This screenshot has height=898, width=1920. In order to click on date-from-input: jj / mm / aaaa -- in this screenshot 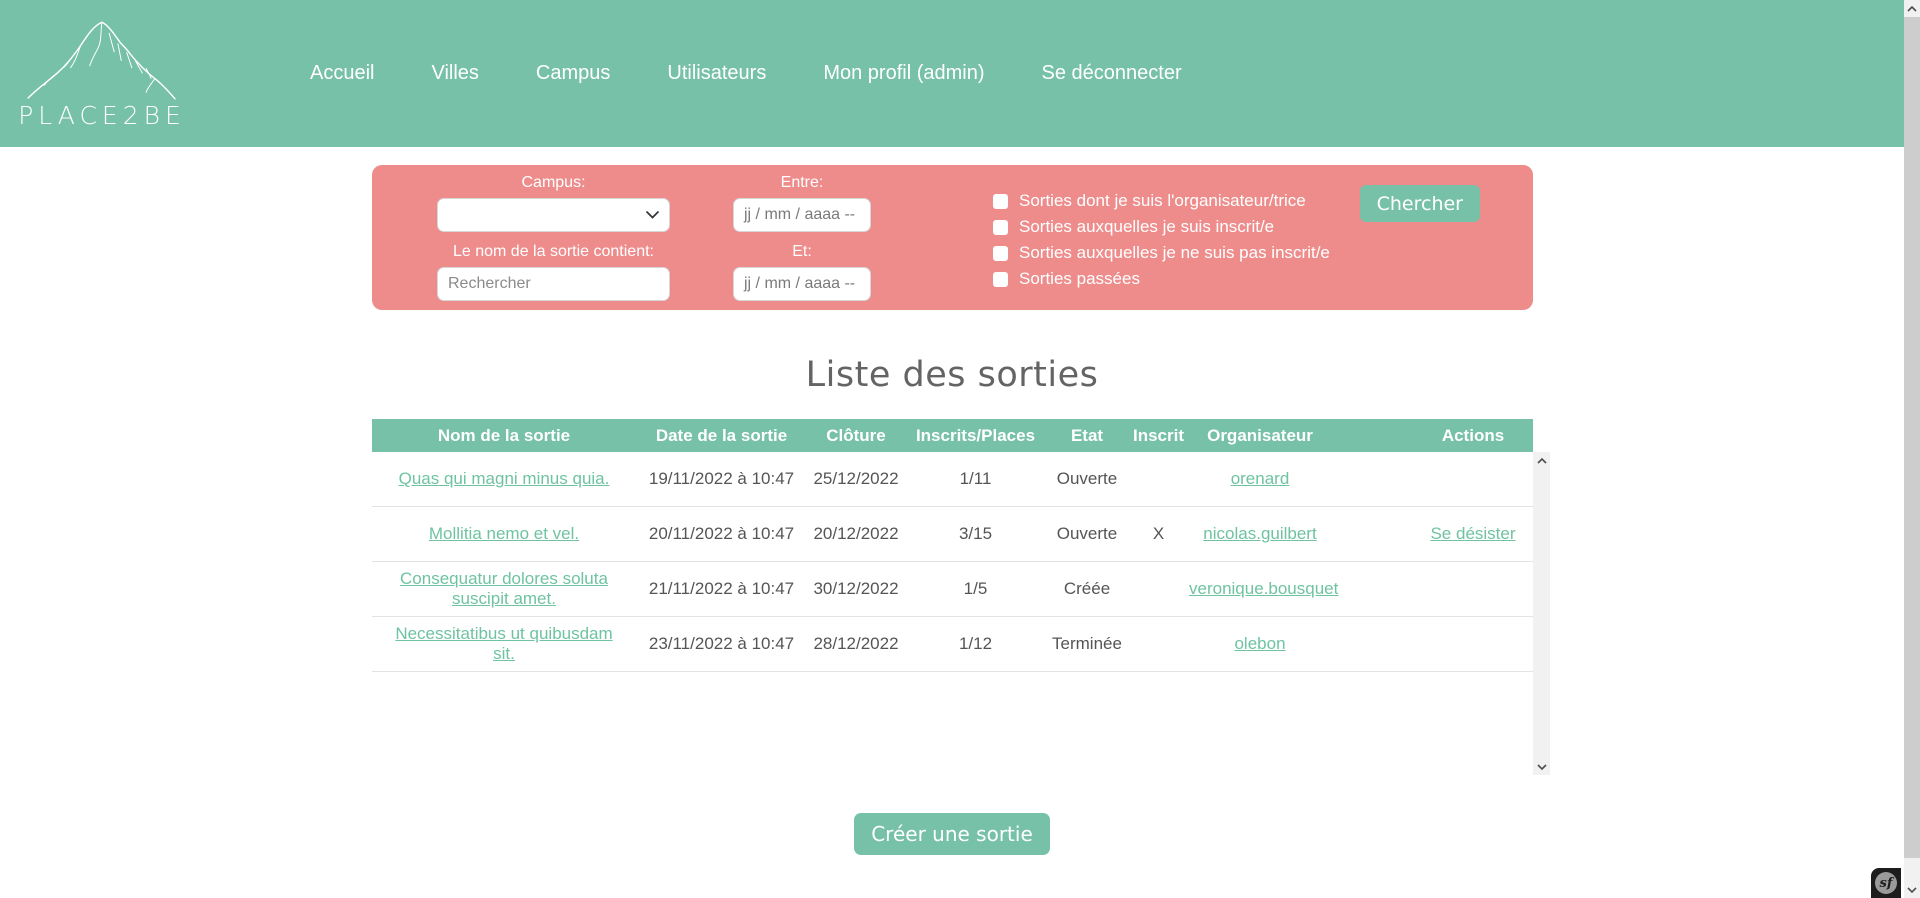, I will do `click(802, 215)`.